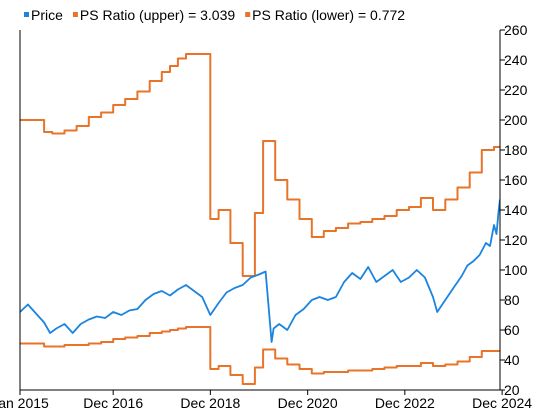 The image size is (540, 420). I want to click on y-tick-label: 220, so click(516, 90).